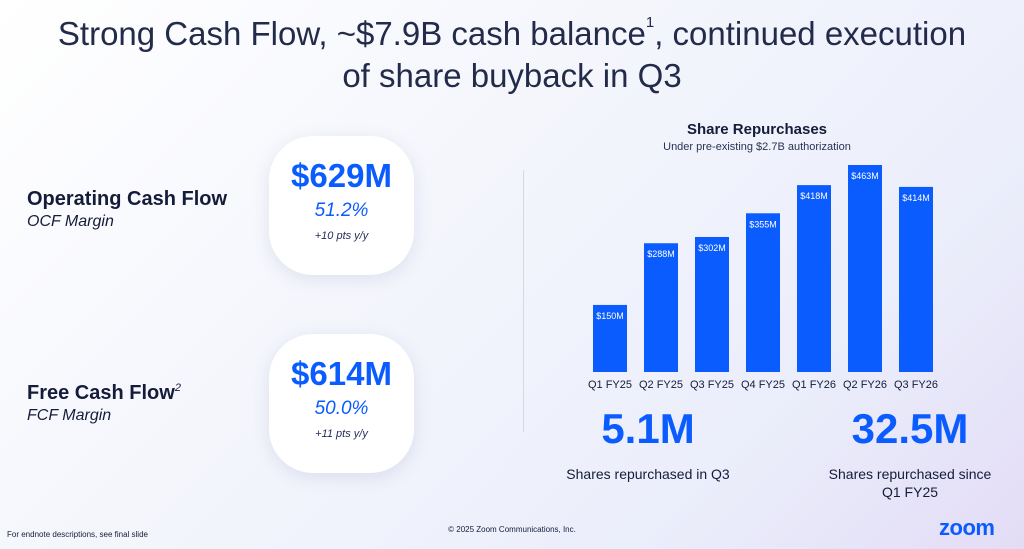 The image size is (1024, 549). I want to click on ocf-margin: 51.2%, so click(341, 210).